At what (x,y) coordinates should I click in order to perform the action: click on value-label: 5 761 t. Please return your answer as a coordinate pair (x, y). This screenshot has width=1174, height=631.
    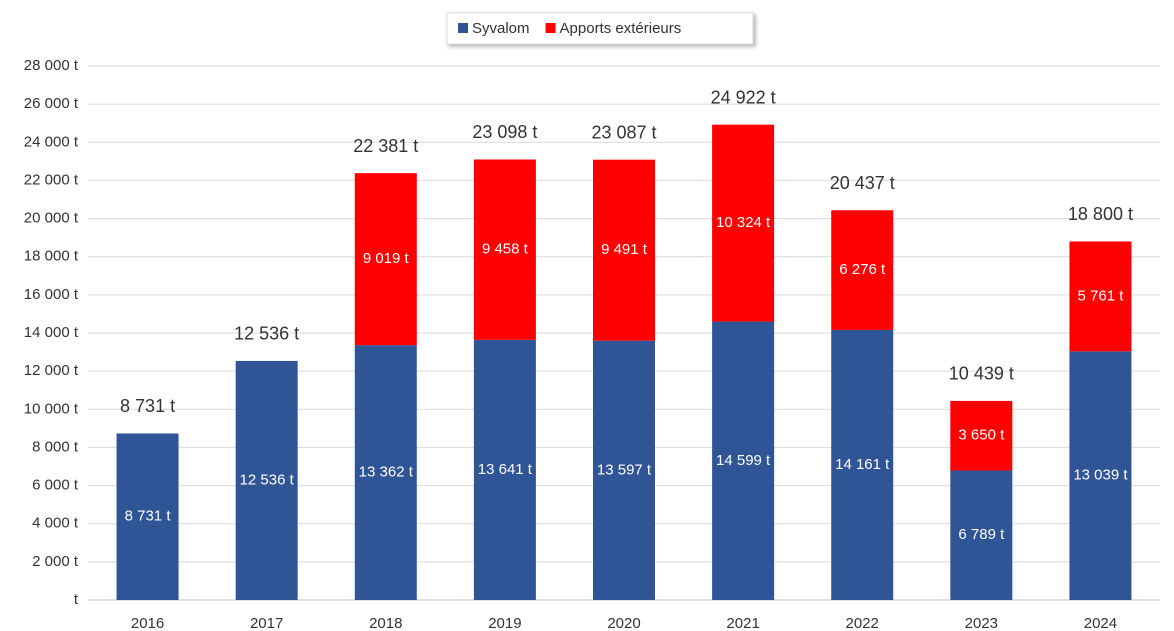
    Looking at the image, I should click on (1101, 295).